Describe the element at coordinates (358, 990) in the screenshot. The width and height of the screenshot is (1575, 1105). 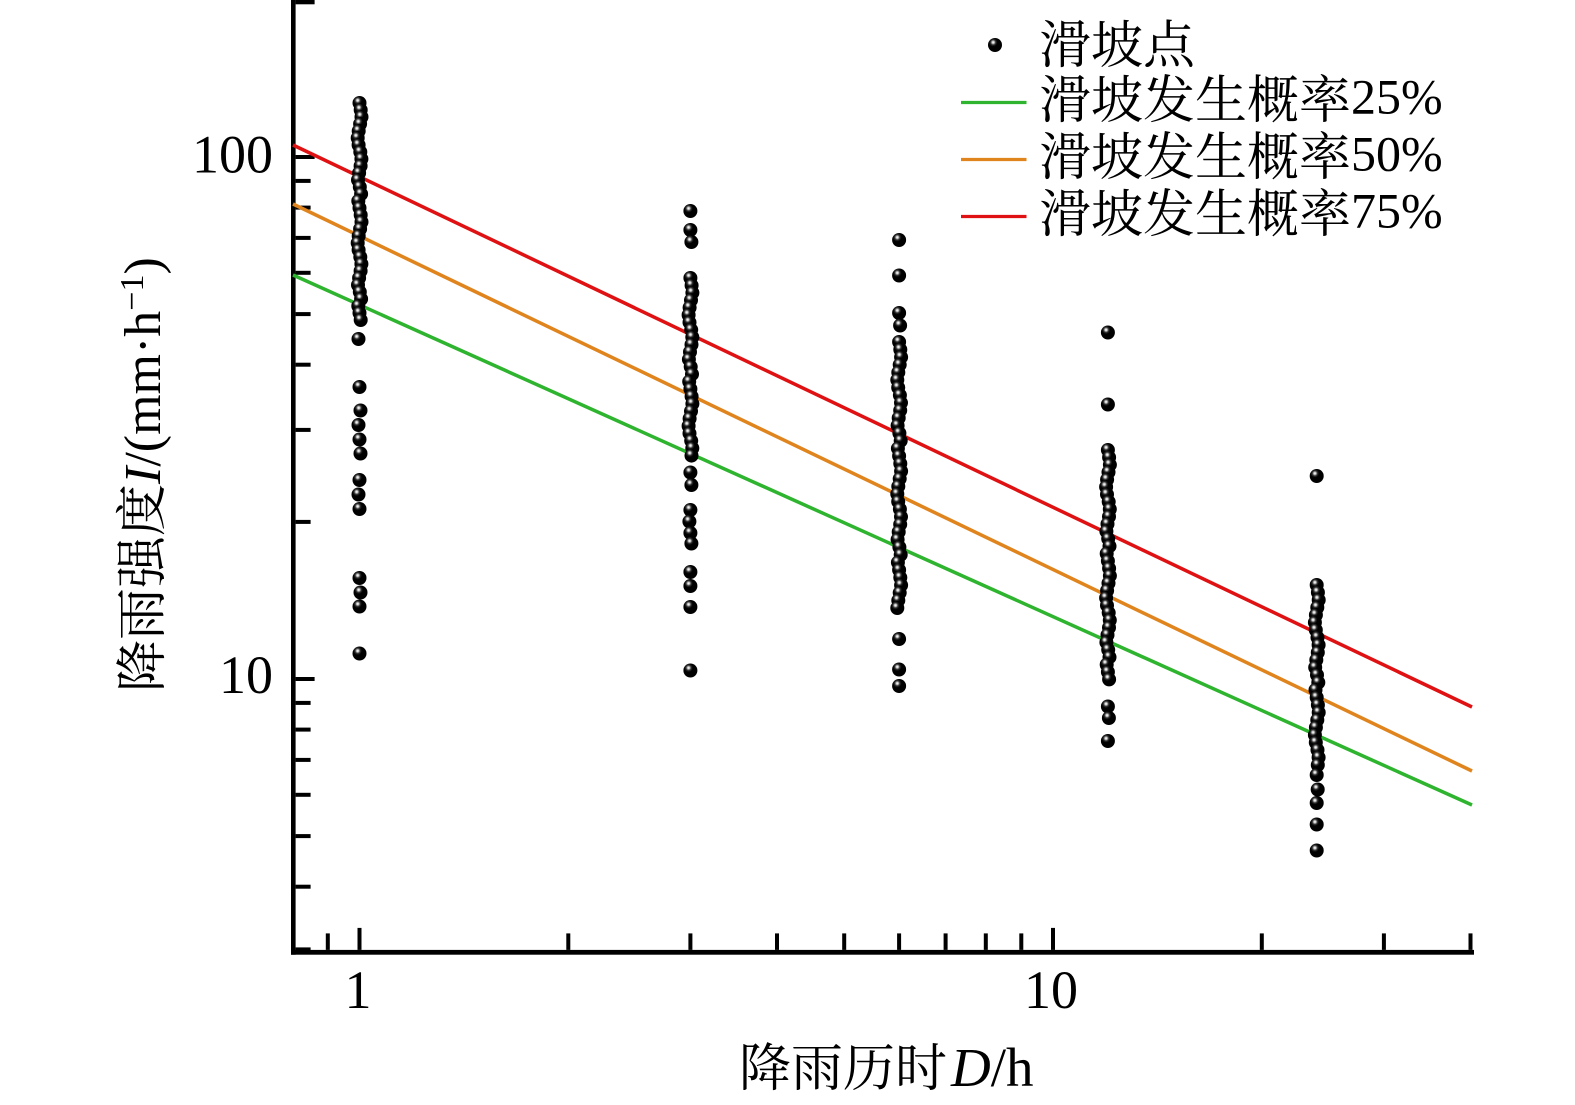
I see `svg-text: 1` at that location.